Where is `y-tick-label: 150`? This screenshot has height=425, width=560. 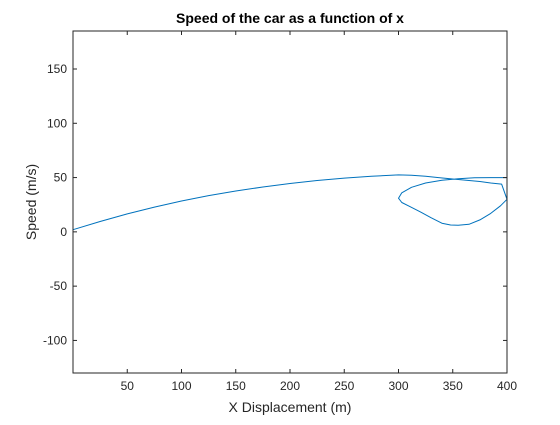 y-tick-label: 150 is located at coordinates (57, 69).